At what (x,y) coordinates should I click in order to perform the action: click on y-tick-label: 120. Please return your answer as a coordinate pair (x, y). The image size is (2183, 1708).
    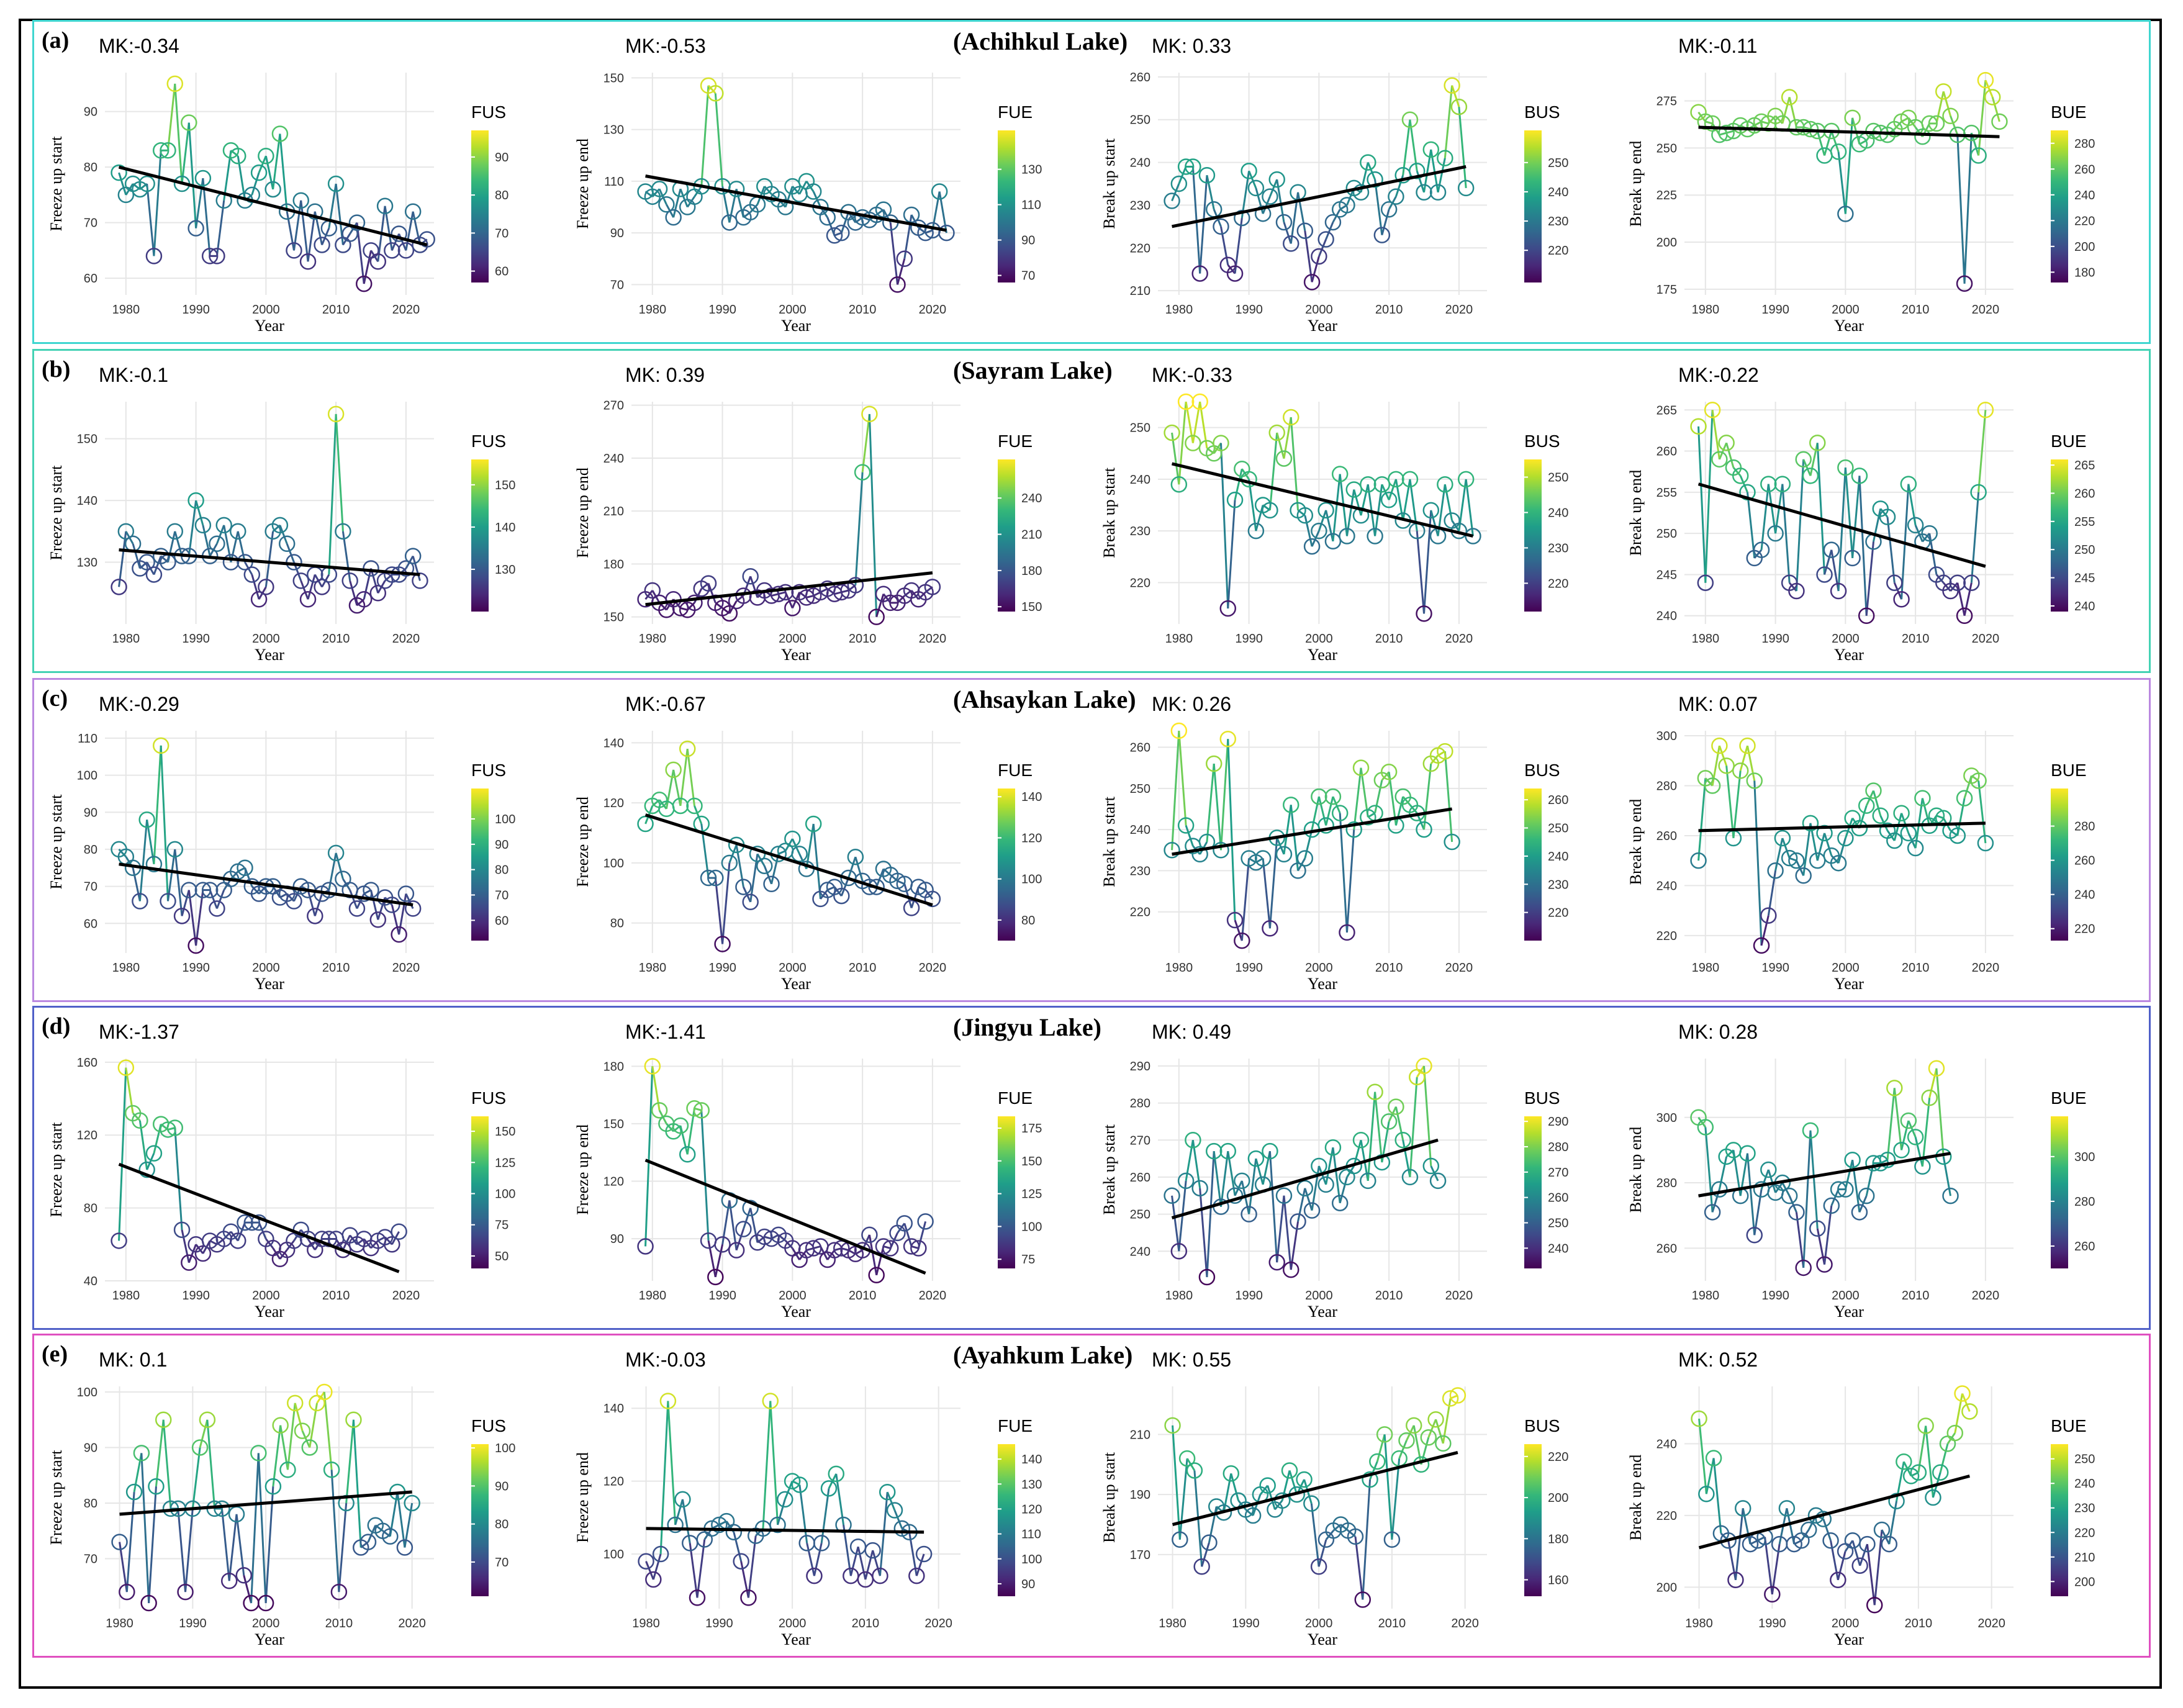
    Looking at the image, I should click on (614, 1482).